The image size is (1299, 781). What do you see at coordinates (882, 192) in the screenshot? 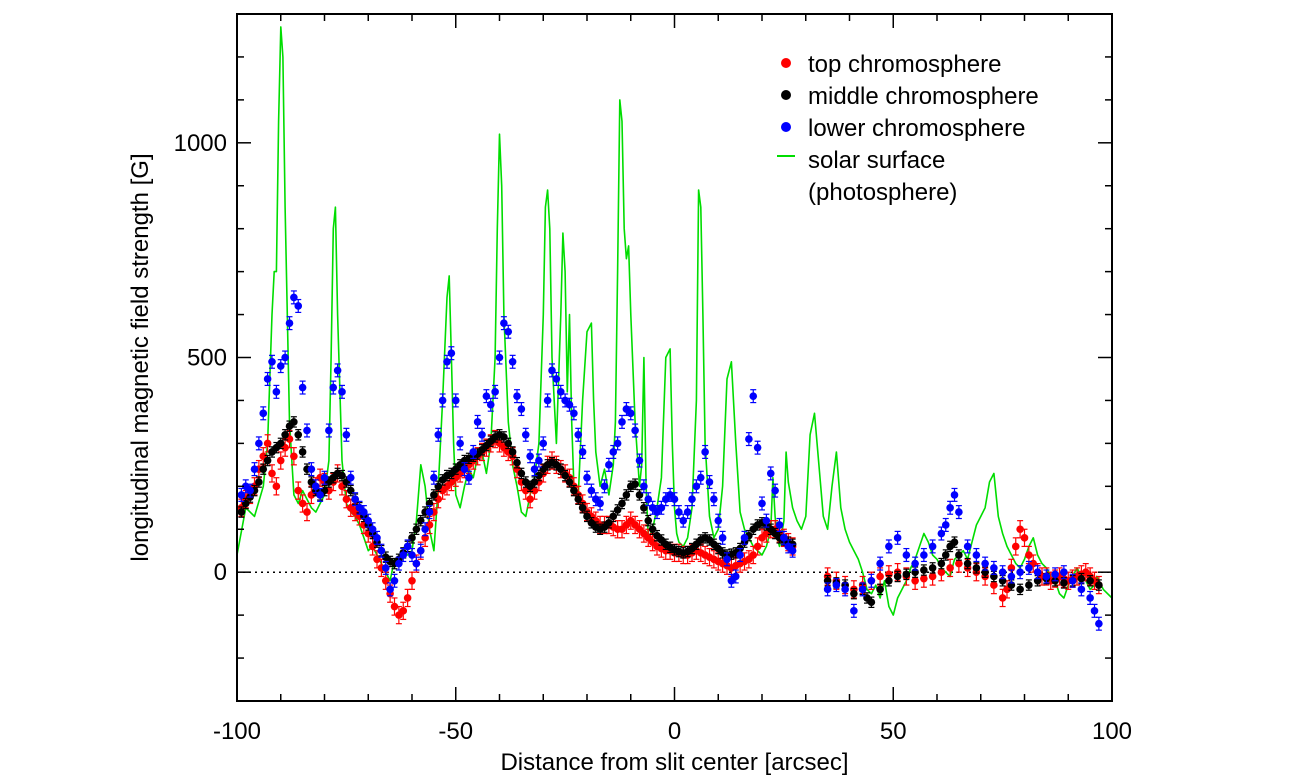
I see `legend-label-line2: (photosphere)` at bounding box center [882, 192].